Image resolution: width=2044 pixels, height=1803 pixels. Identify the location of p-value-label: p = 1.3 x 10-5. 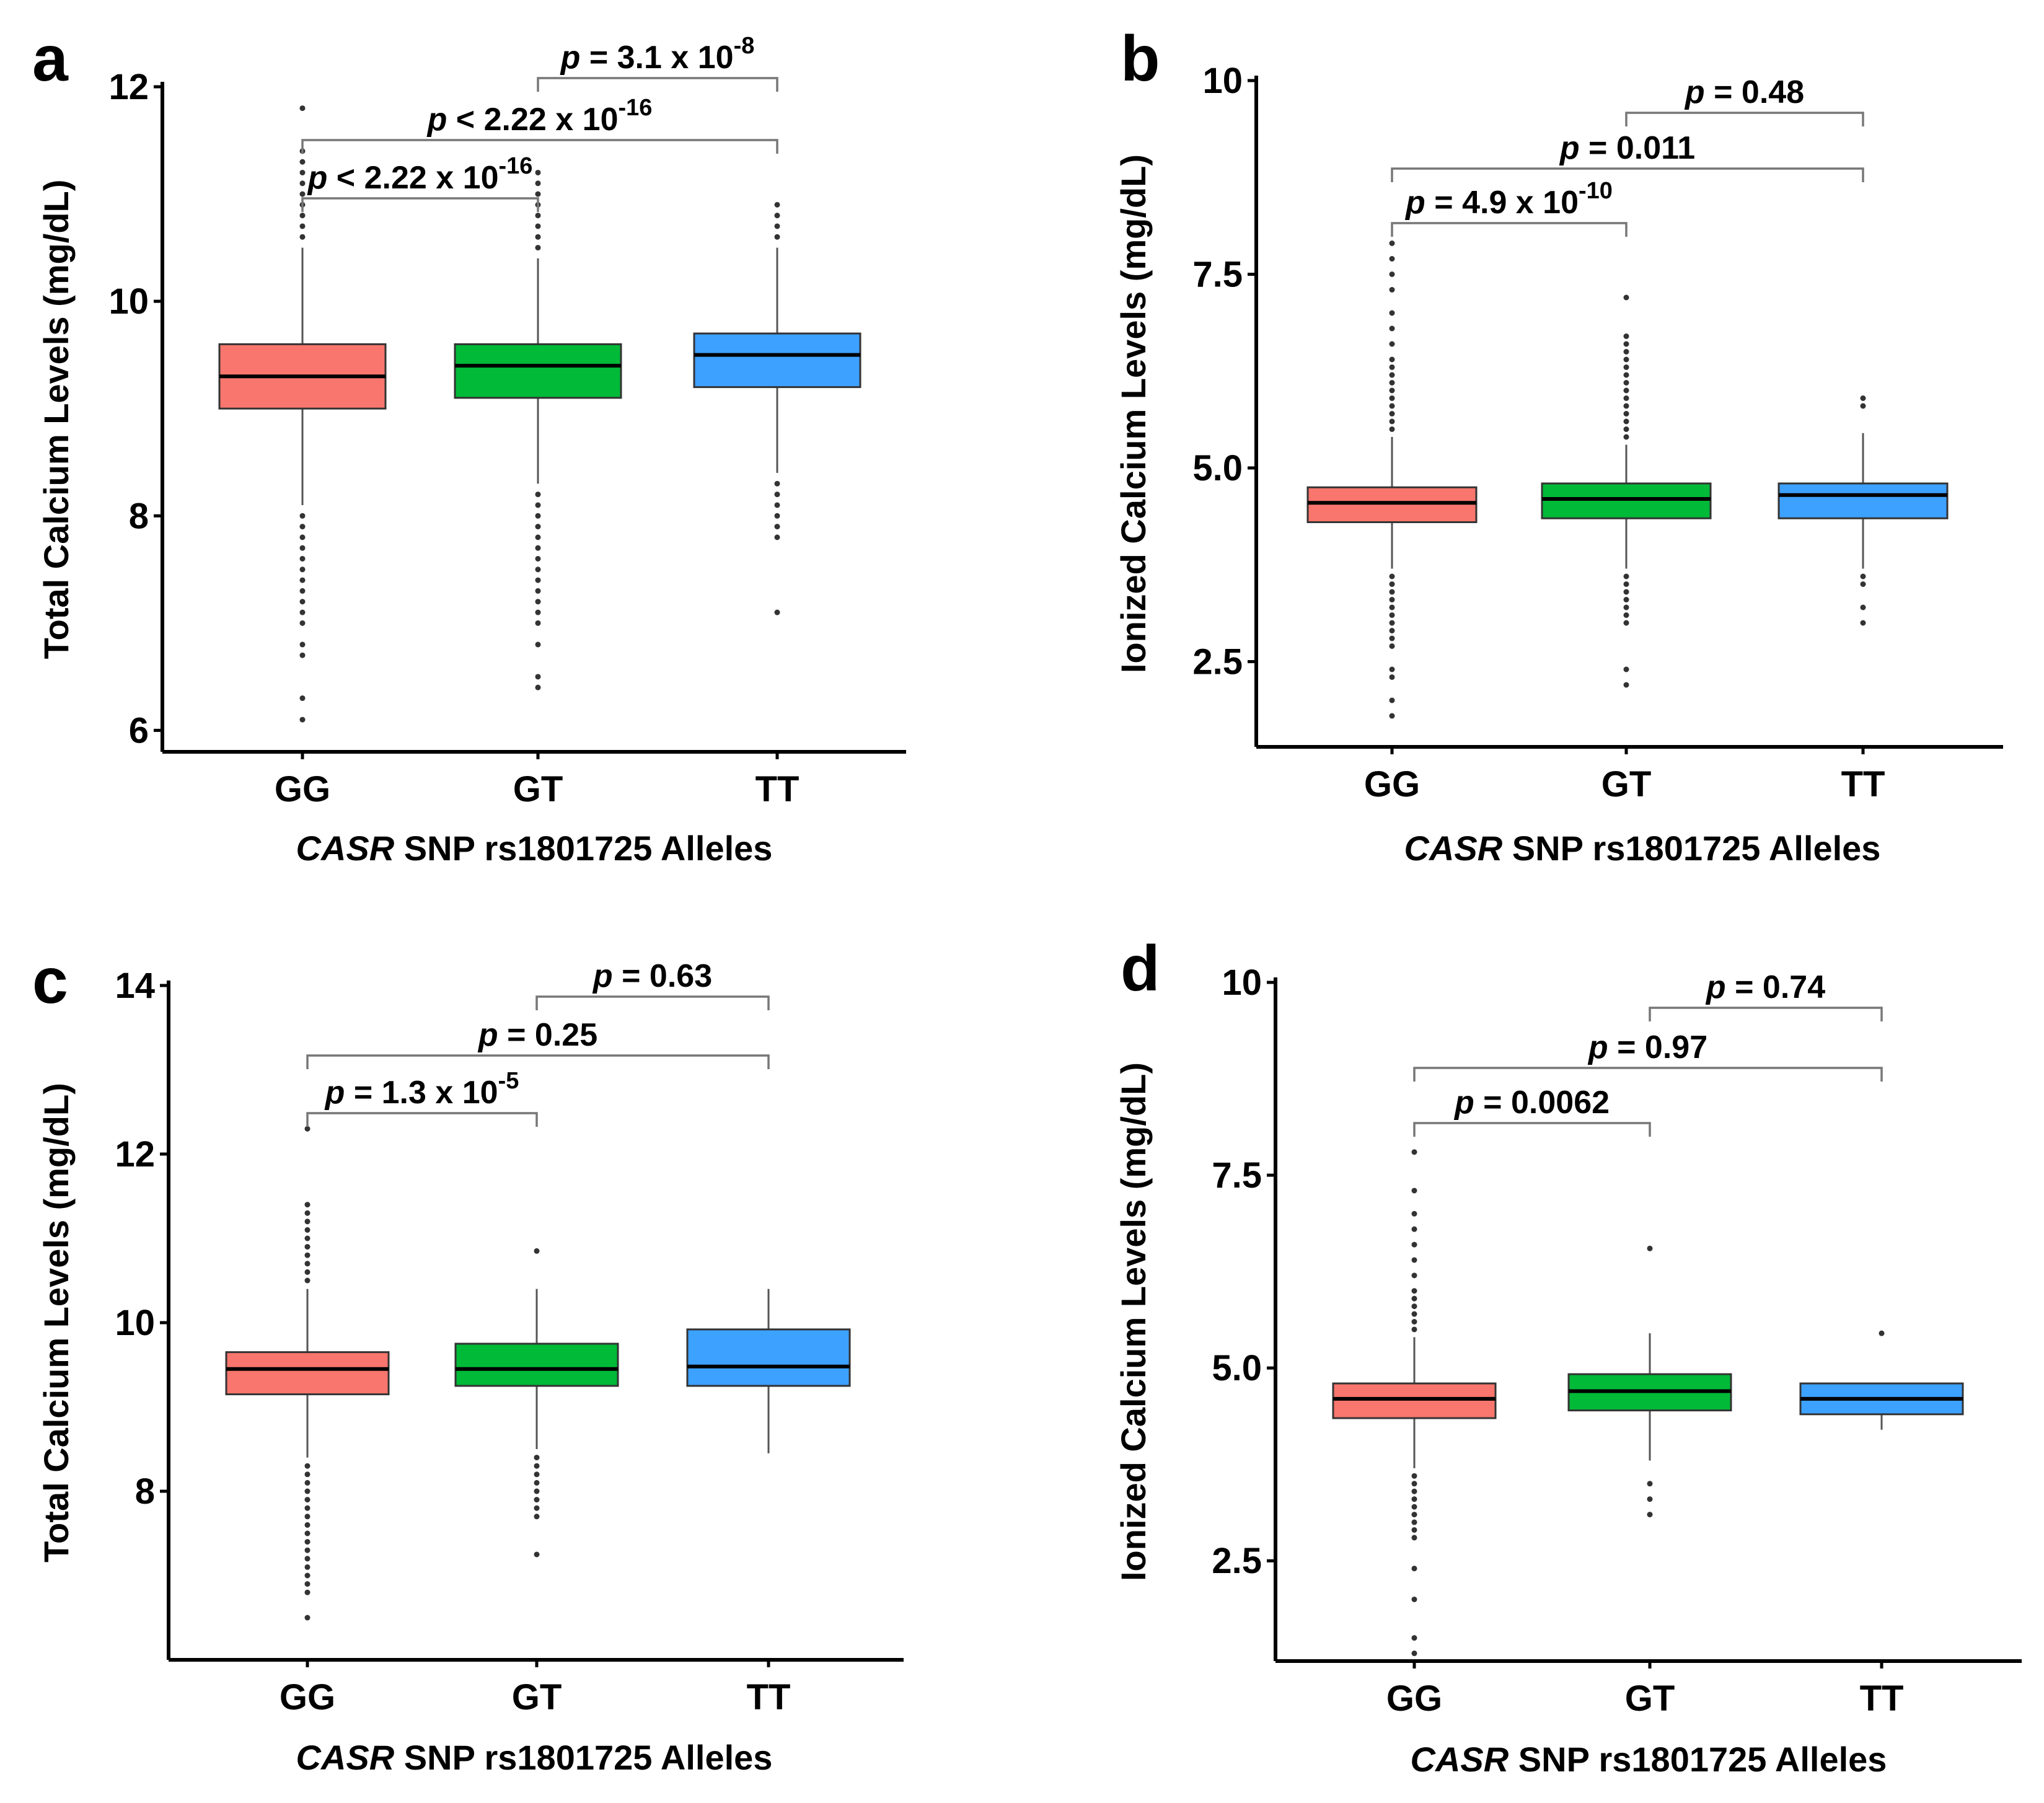
(422, 1089).